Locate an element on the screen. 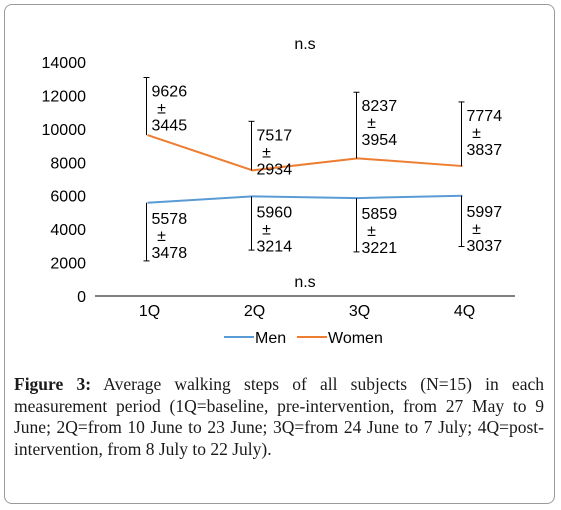 The width and height of the screenshot is (561, 510). sd-label: 3837 is located at coordinates (485, 150).